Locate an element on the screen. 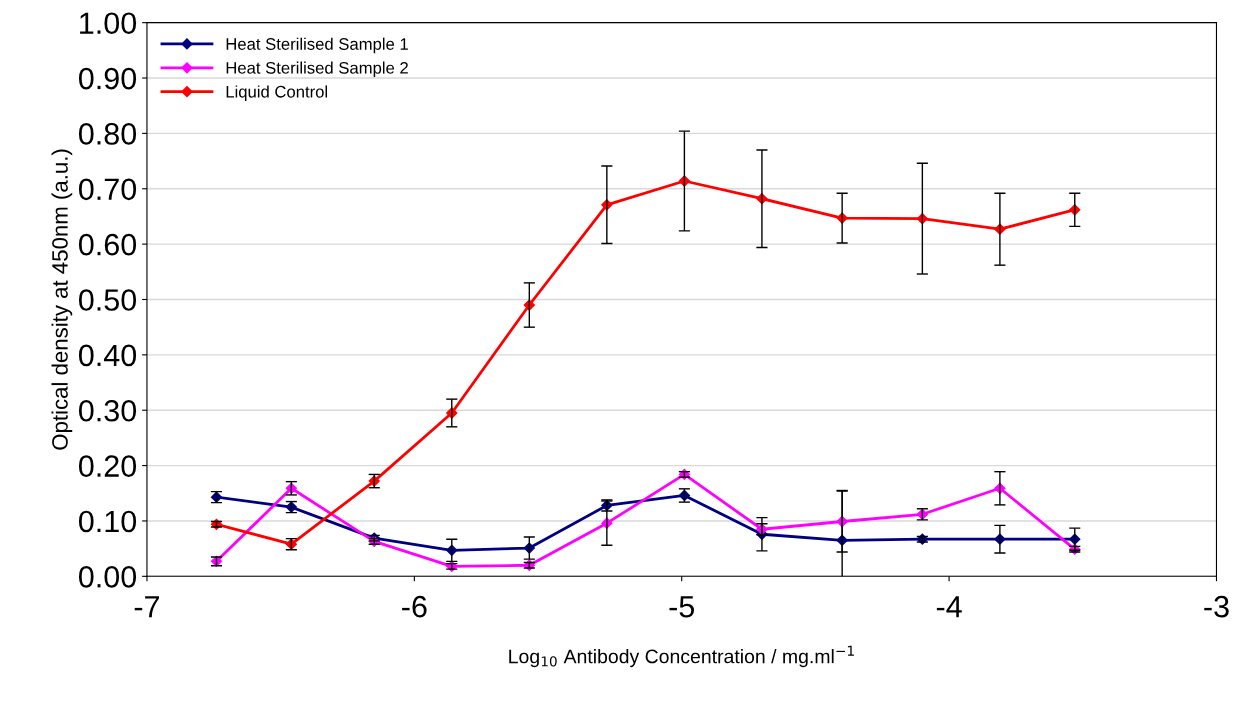 The image size is (1235, 708). y-tick-label: 0.70 is located at coordinates (107, 189).